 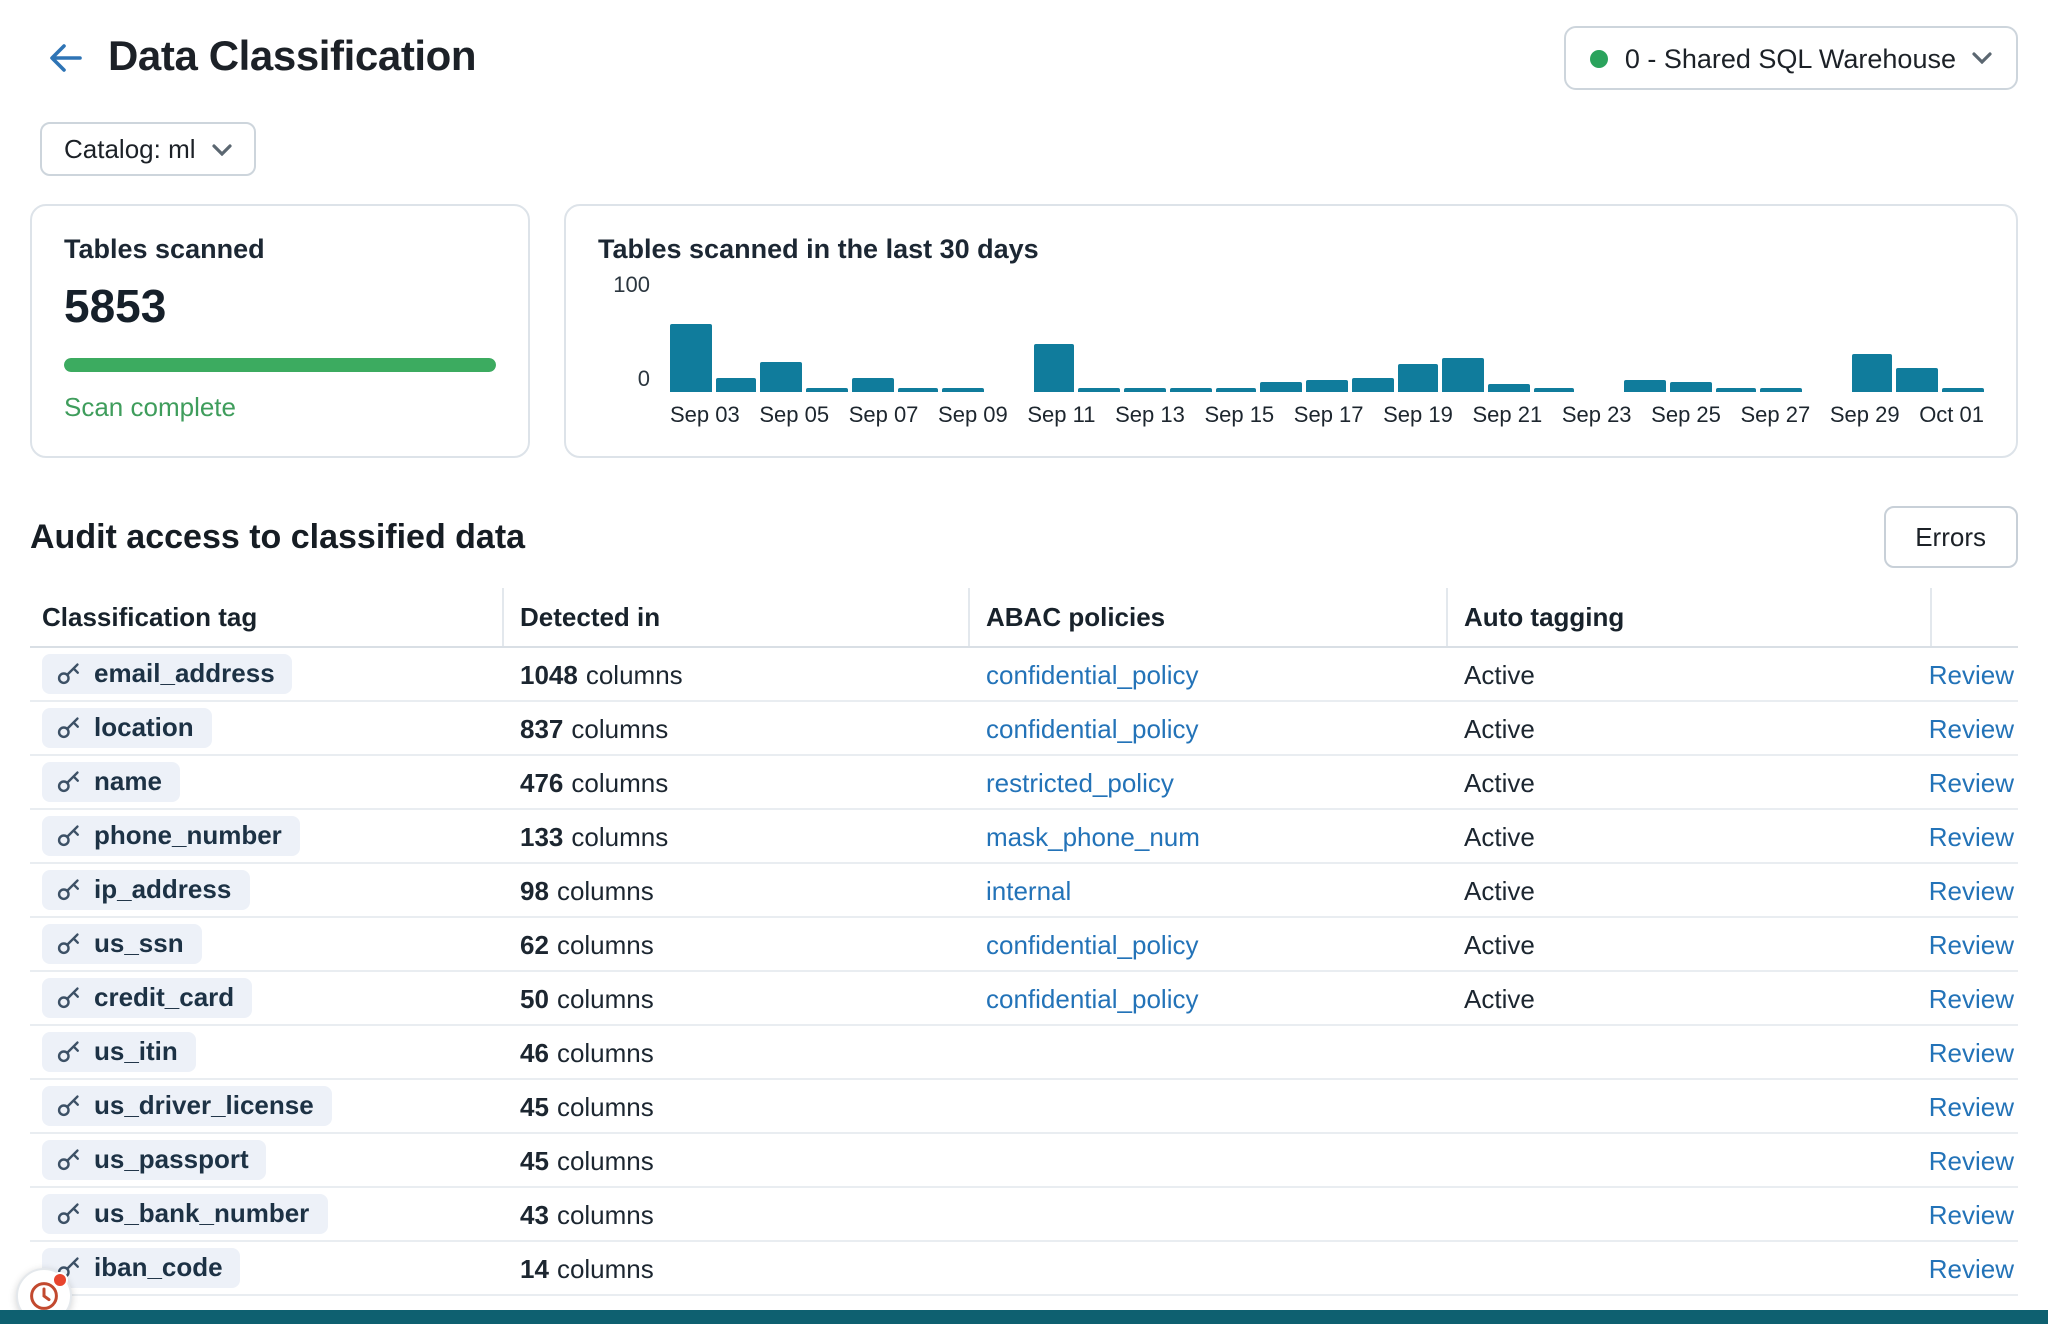 What do you see at coordinates (1507, 416) in the screenshot?
I see `chart-x-tick: Sep 21` at bounding box center [1507, 416].